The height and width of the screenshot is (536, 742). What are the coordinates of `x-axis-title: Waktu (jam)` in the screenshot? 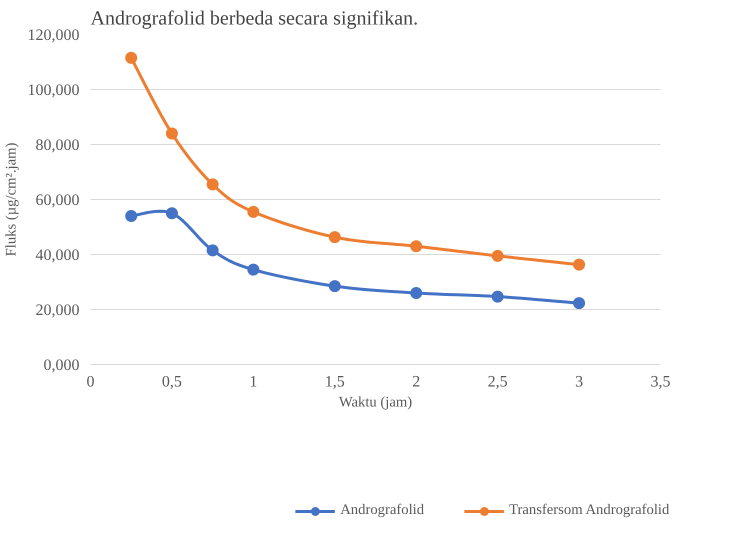 It's located at (375, 402).